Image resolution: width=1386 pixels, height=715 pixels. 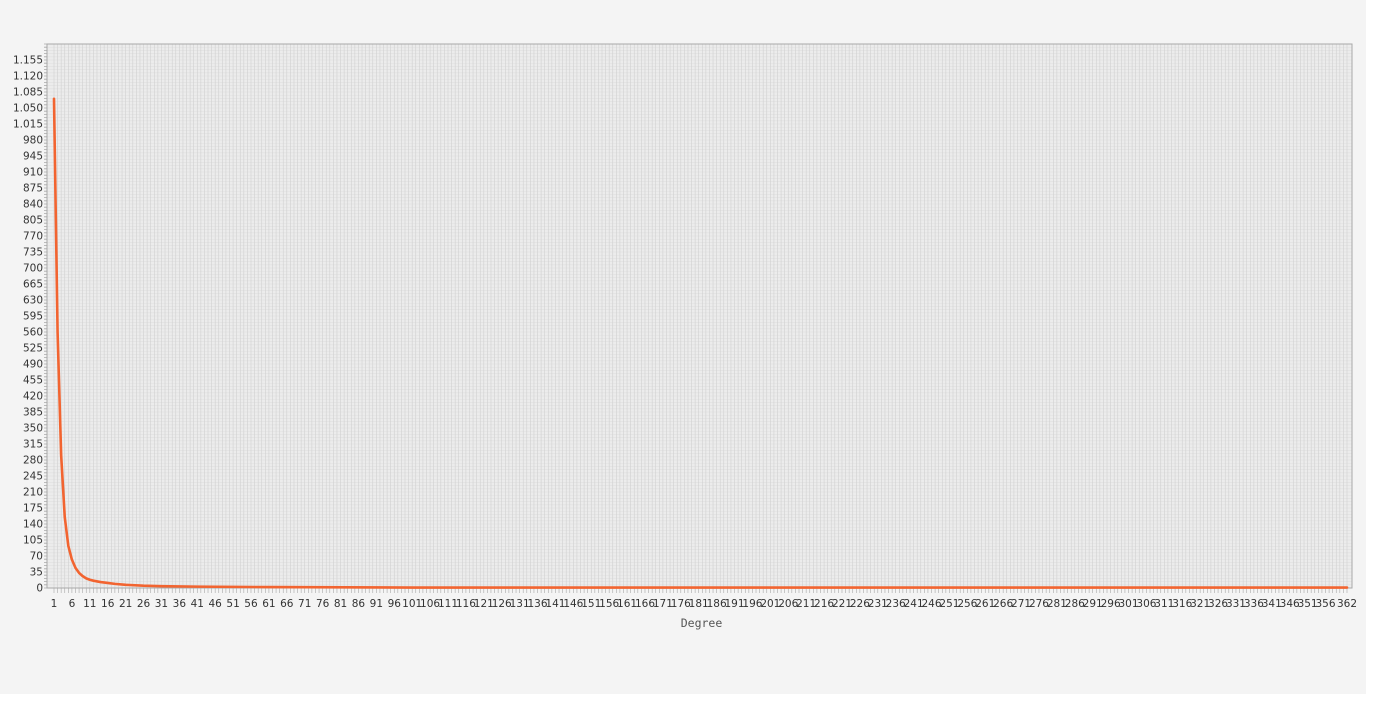 I want to click on y-tick-label: 910, so click(x=33, y=173).